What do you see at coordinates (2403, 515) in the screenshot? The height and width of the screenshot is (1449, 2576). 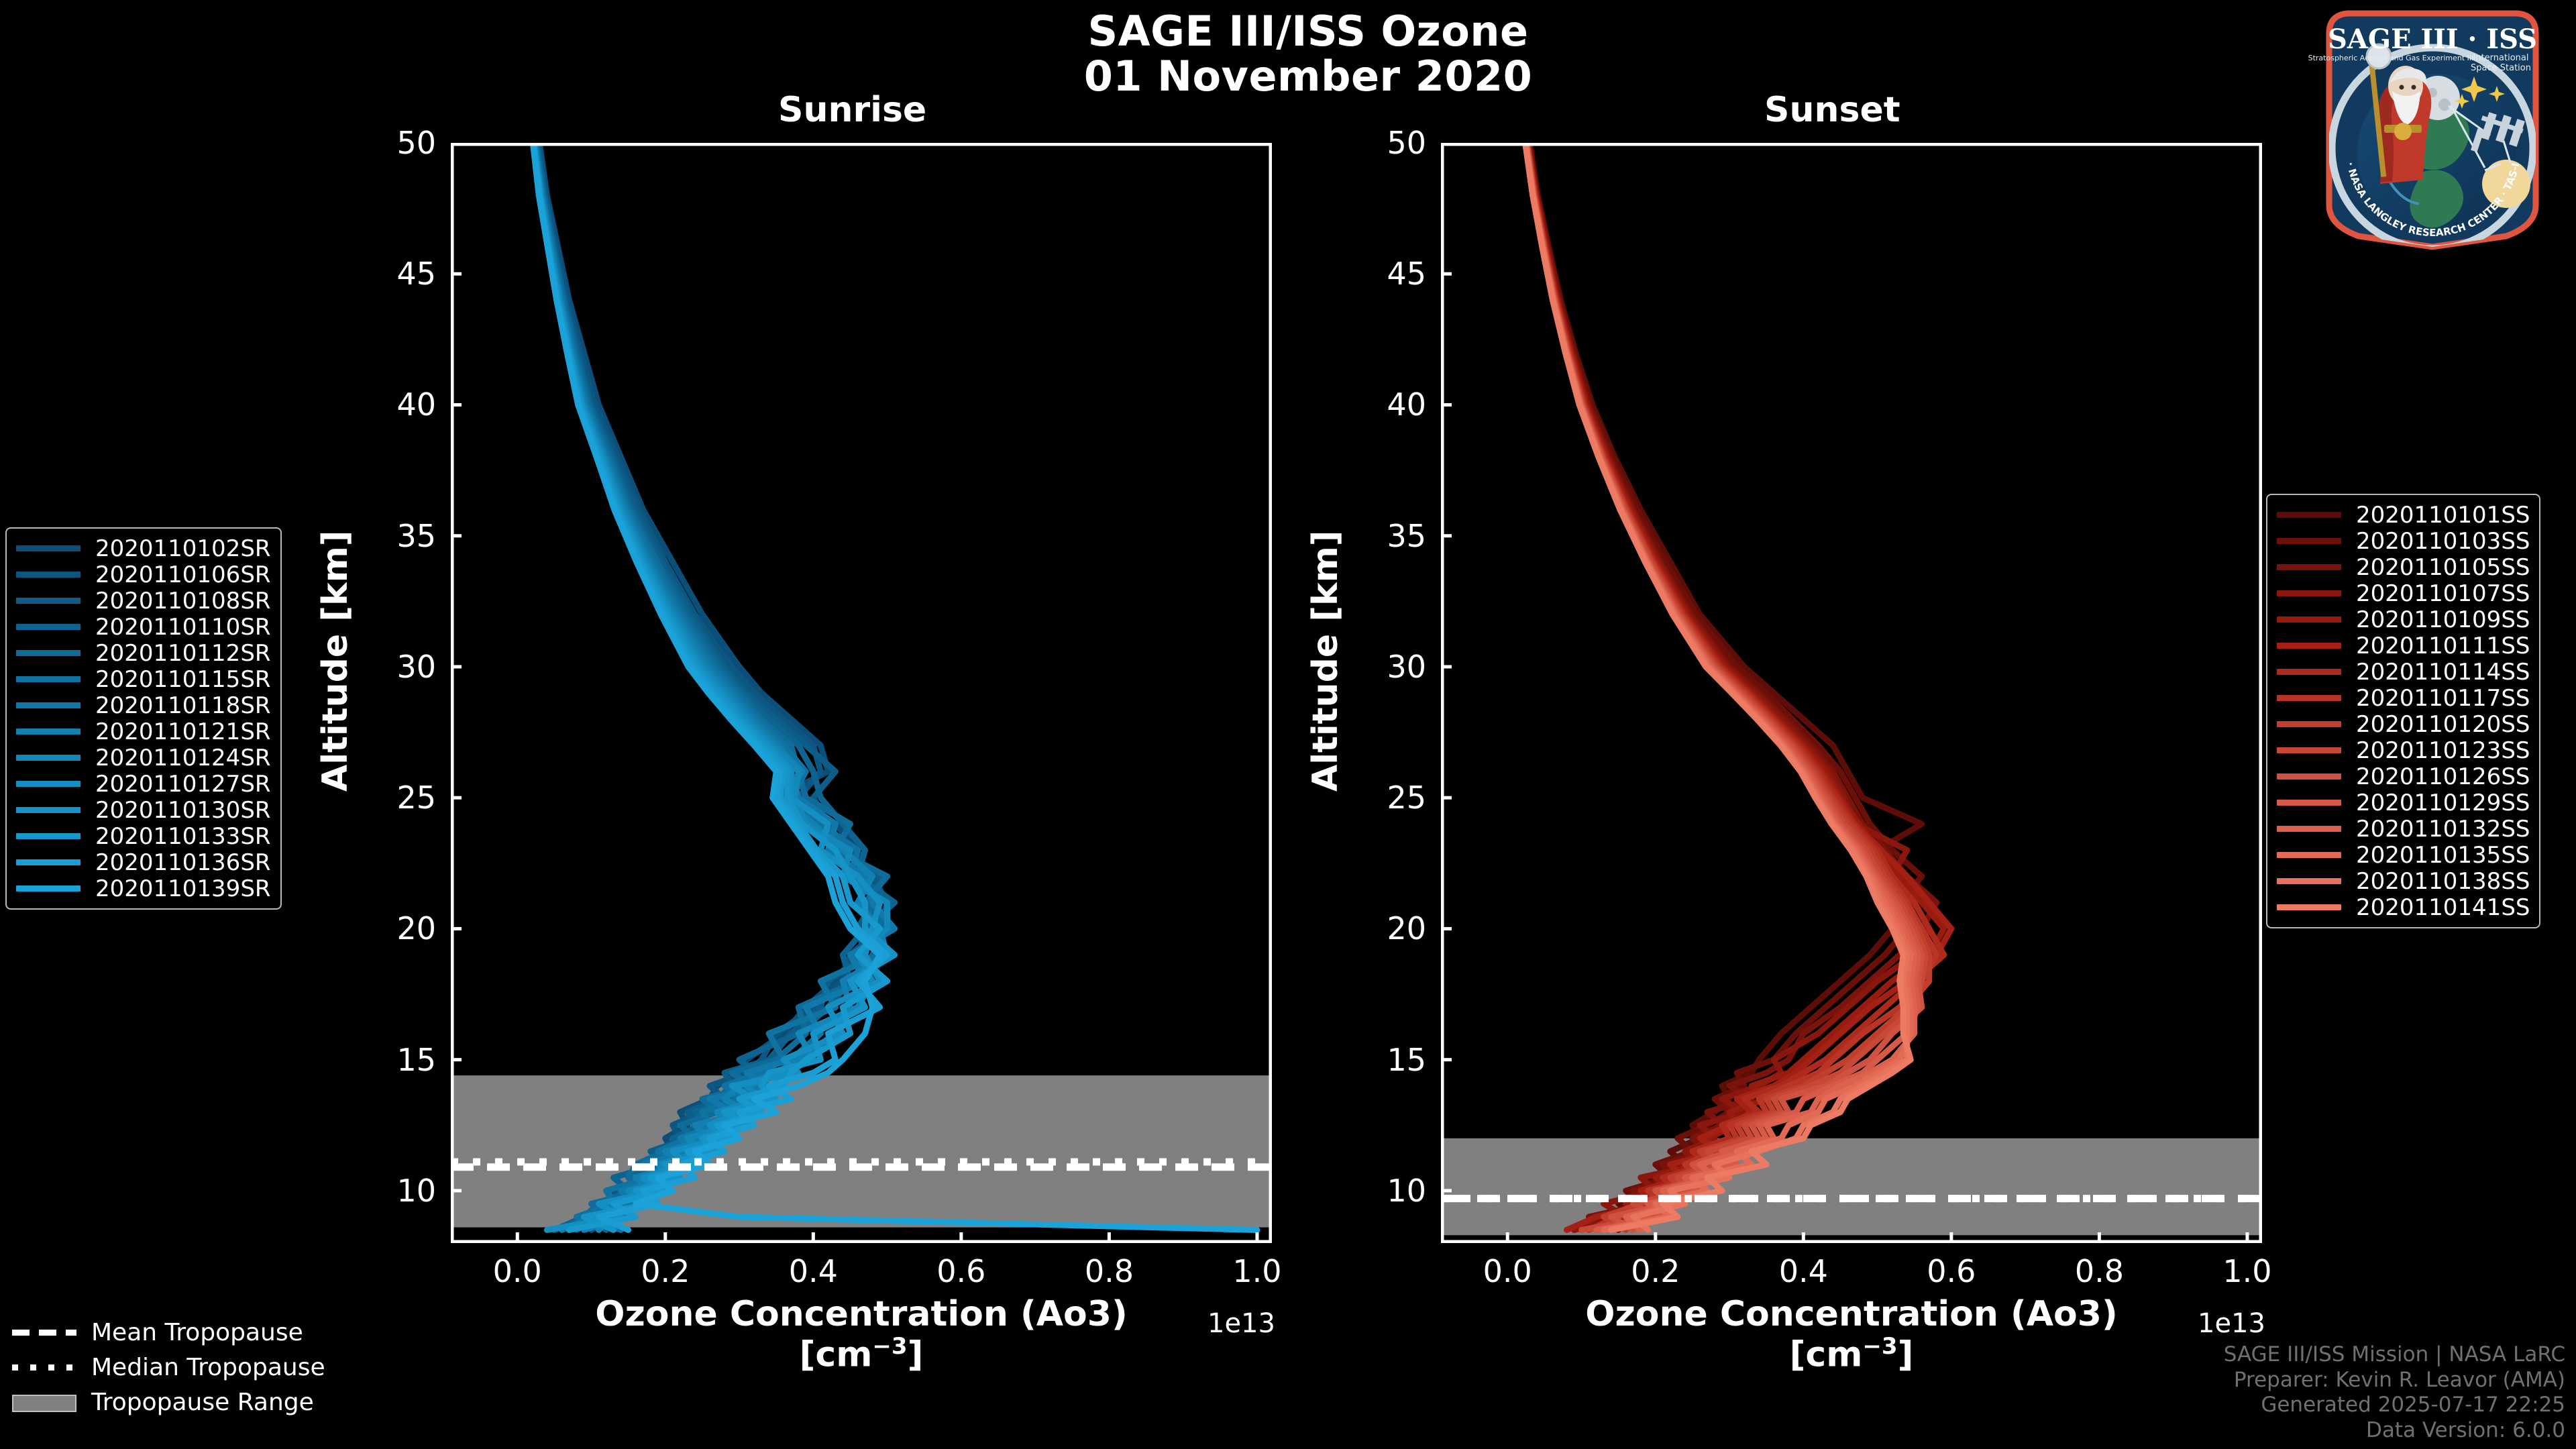 I see `legend-sunset-item: 2020110101SS` at bounding box center [2403, 515].